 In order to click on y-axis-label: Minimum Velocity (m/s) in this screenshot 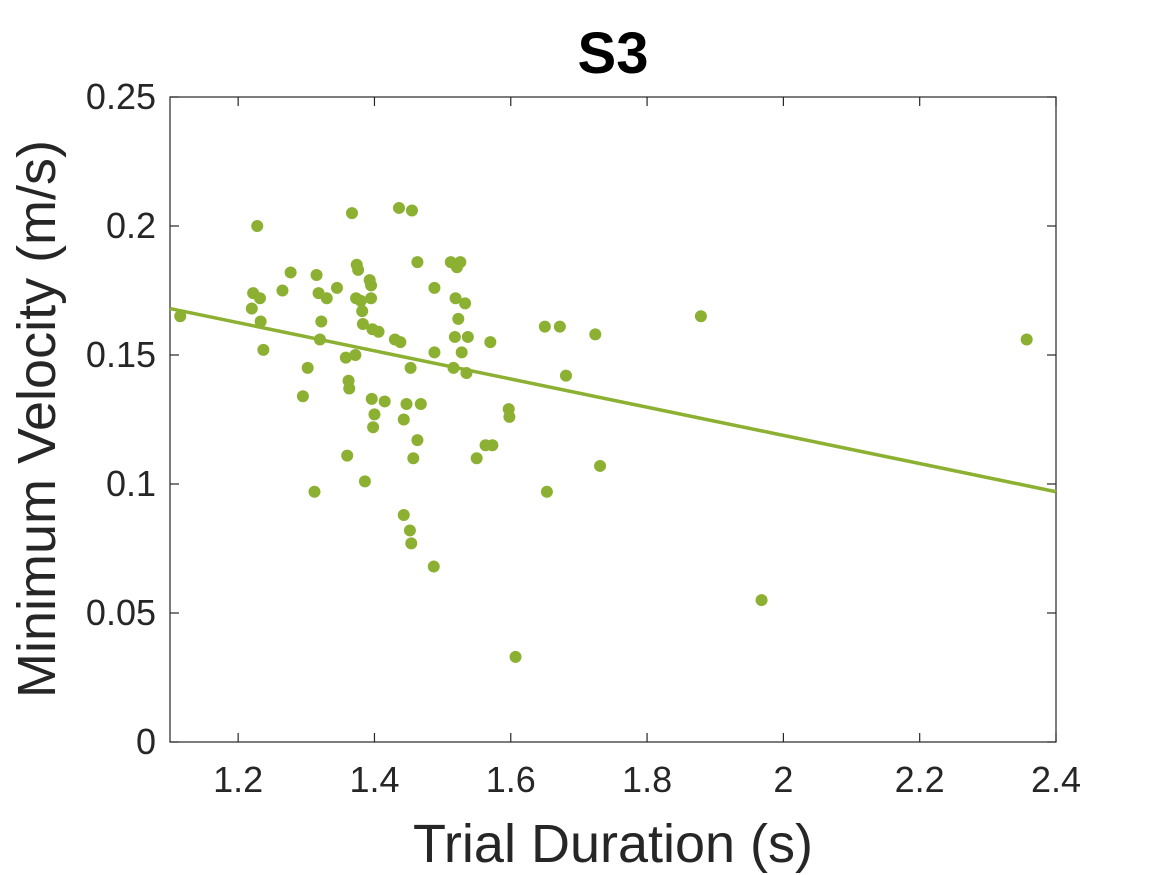, I will do `click(37, 419)`.